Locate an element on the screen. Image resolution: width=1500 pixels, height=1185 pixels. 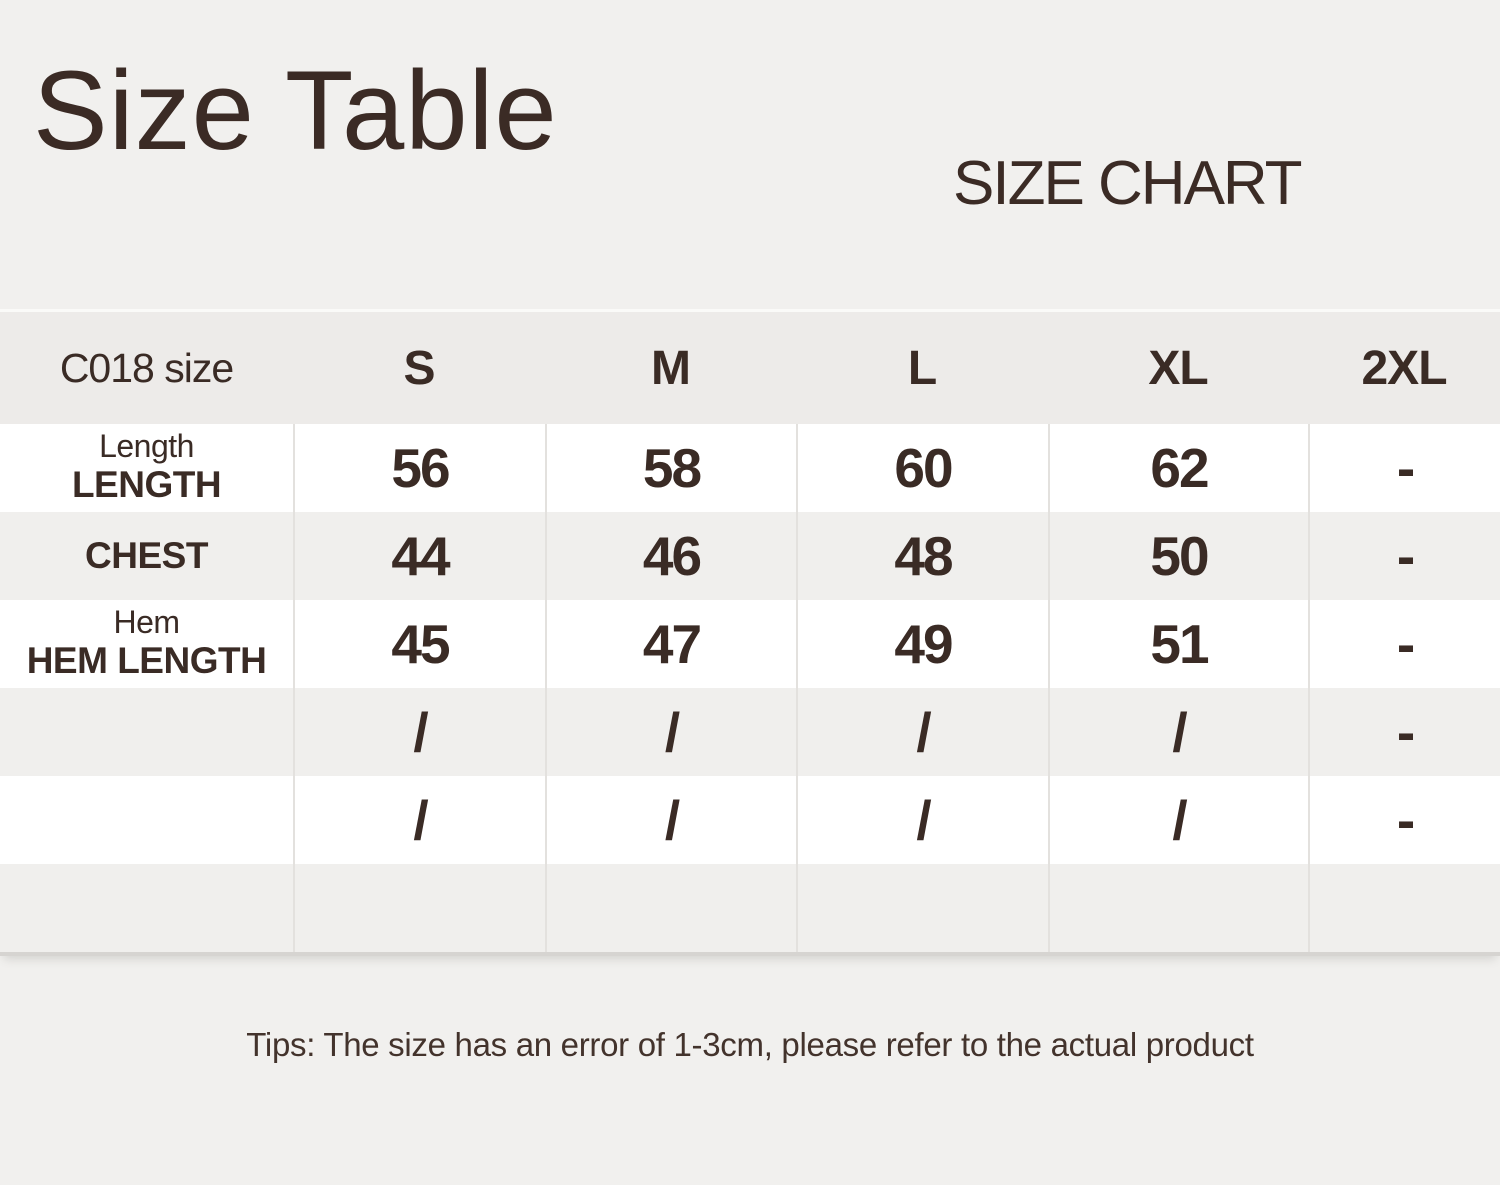
table-row-length: Length LENGTH 56 58 60 62 - is located at coordinates (750, 468).